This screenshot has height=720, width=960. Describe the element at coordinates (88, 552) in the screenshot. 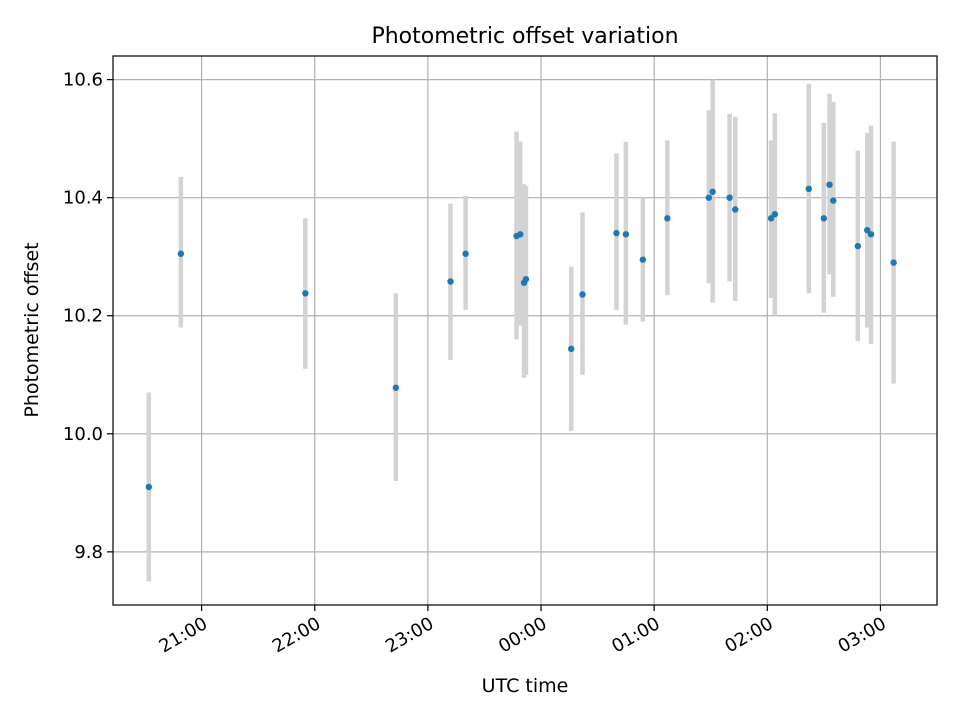

I see `y-tick-label: 9.8` at that location.